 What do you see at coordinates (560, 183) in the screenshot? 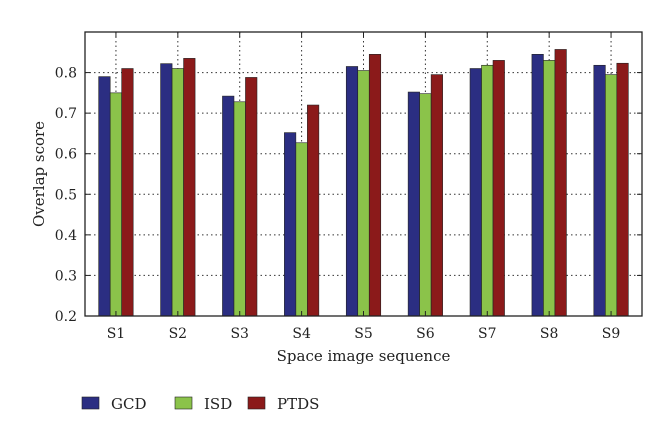
I see `bar-ptds-s8` at bounding box center [560, 183].